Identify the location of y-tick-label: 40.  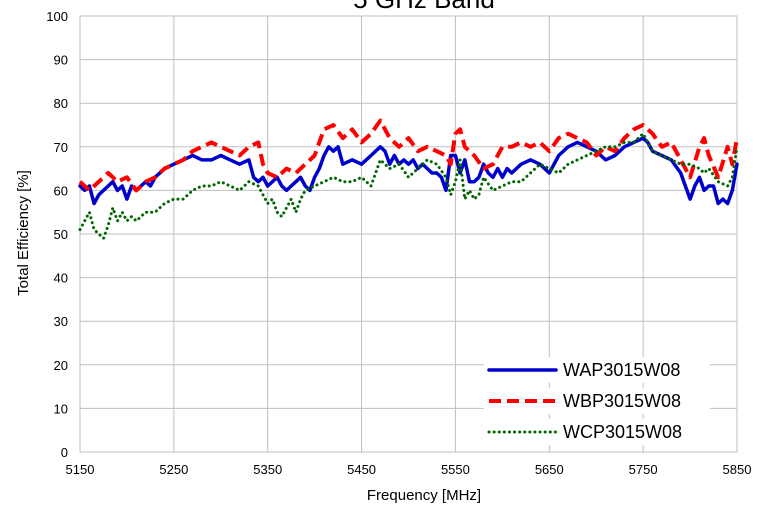
(61, 278).